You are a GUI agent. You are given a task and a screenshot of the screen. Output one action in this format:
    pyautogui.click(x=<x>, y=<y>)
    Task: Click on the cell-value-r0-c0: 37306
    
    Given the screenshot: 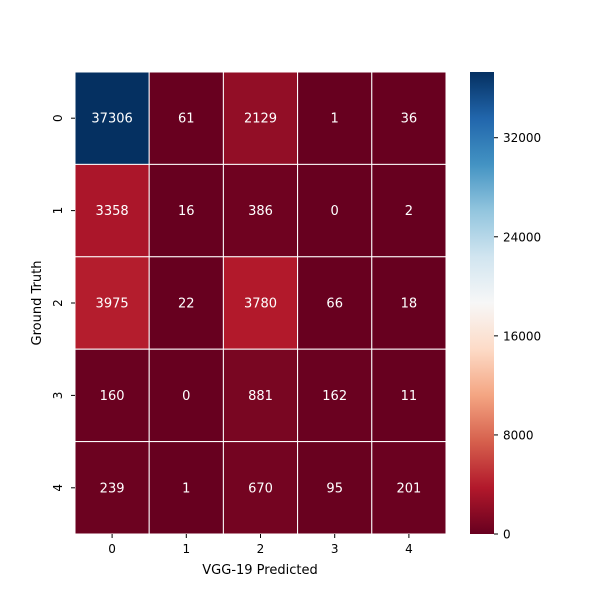 What is the action you would take?
    pyautogui.click(x=111, y=119)
    